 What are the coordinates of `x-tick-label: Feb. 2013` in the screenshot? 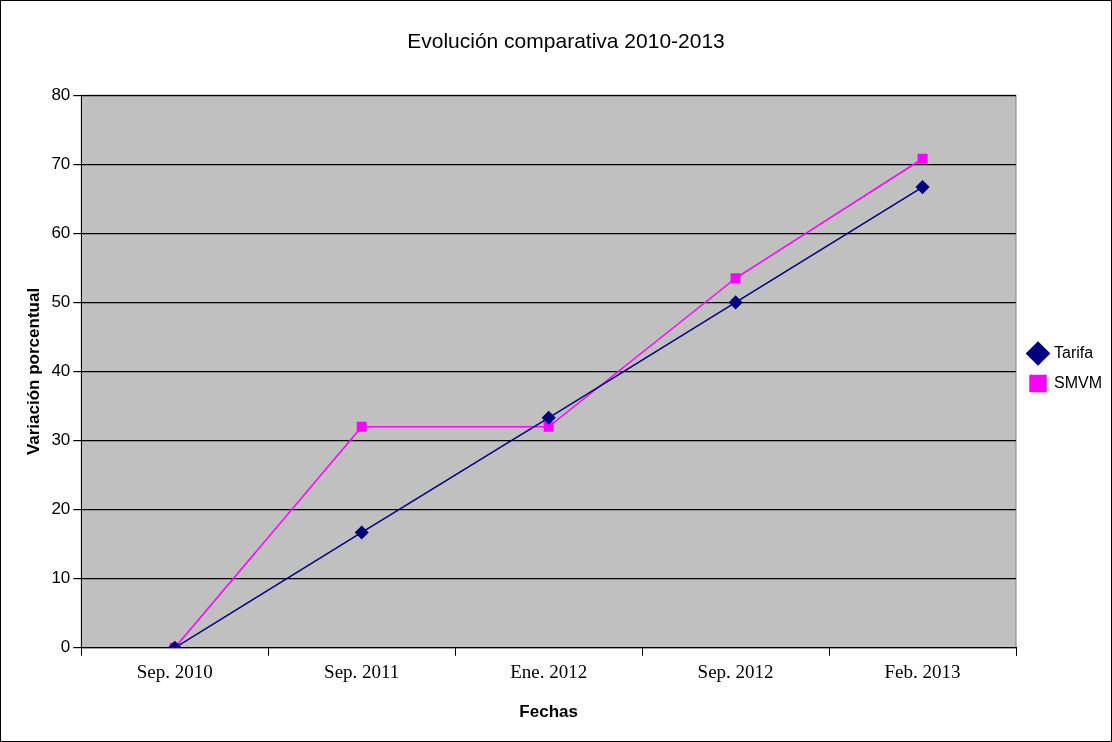 It's located at (922, 672).